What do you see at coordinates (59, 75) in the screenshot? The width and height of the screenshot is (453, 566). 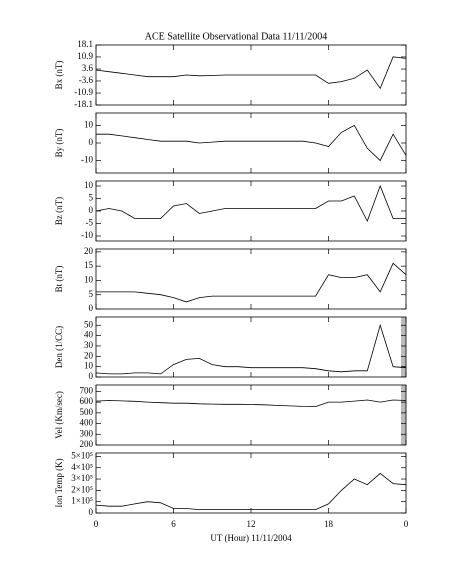 I see `y-axis-label: Bx (nT)` at bounding box center [59, 75].